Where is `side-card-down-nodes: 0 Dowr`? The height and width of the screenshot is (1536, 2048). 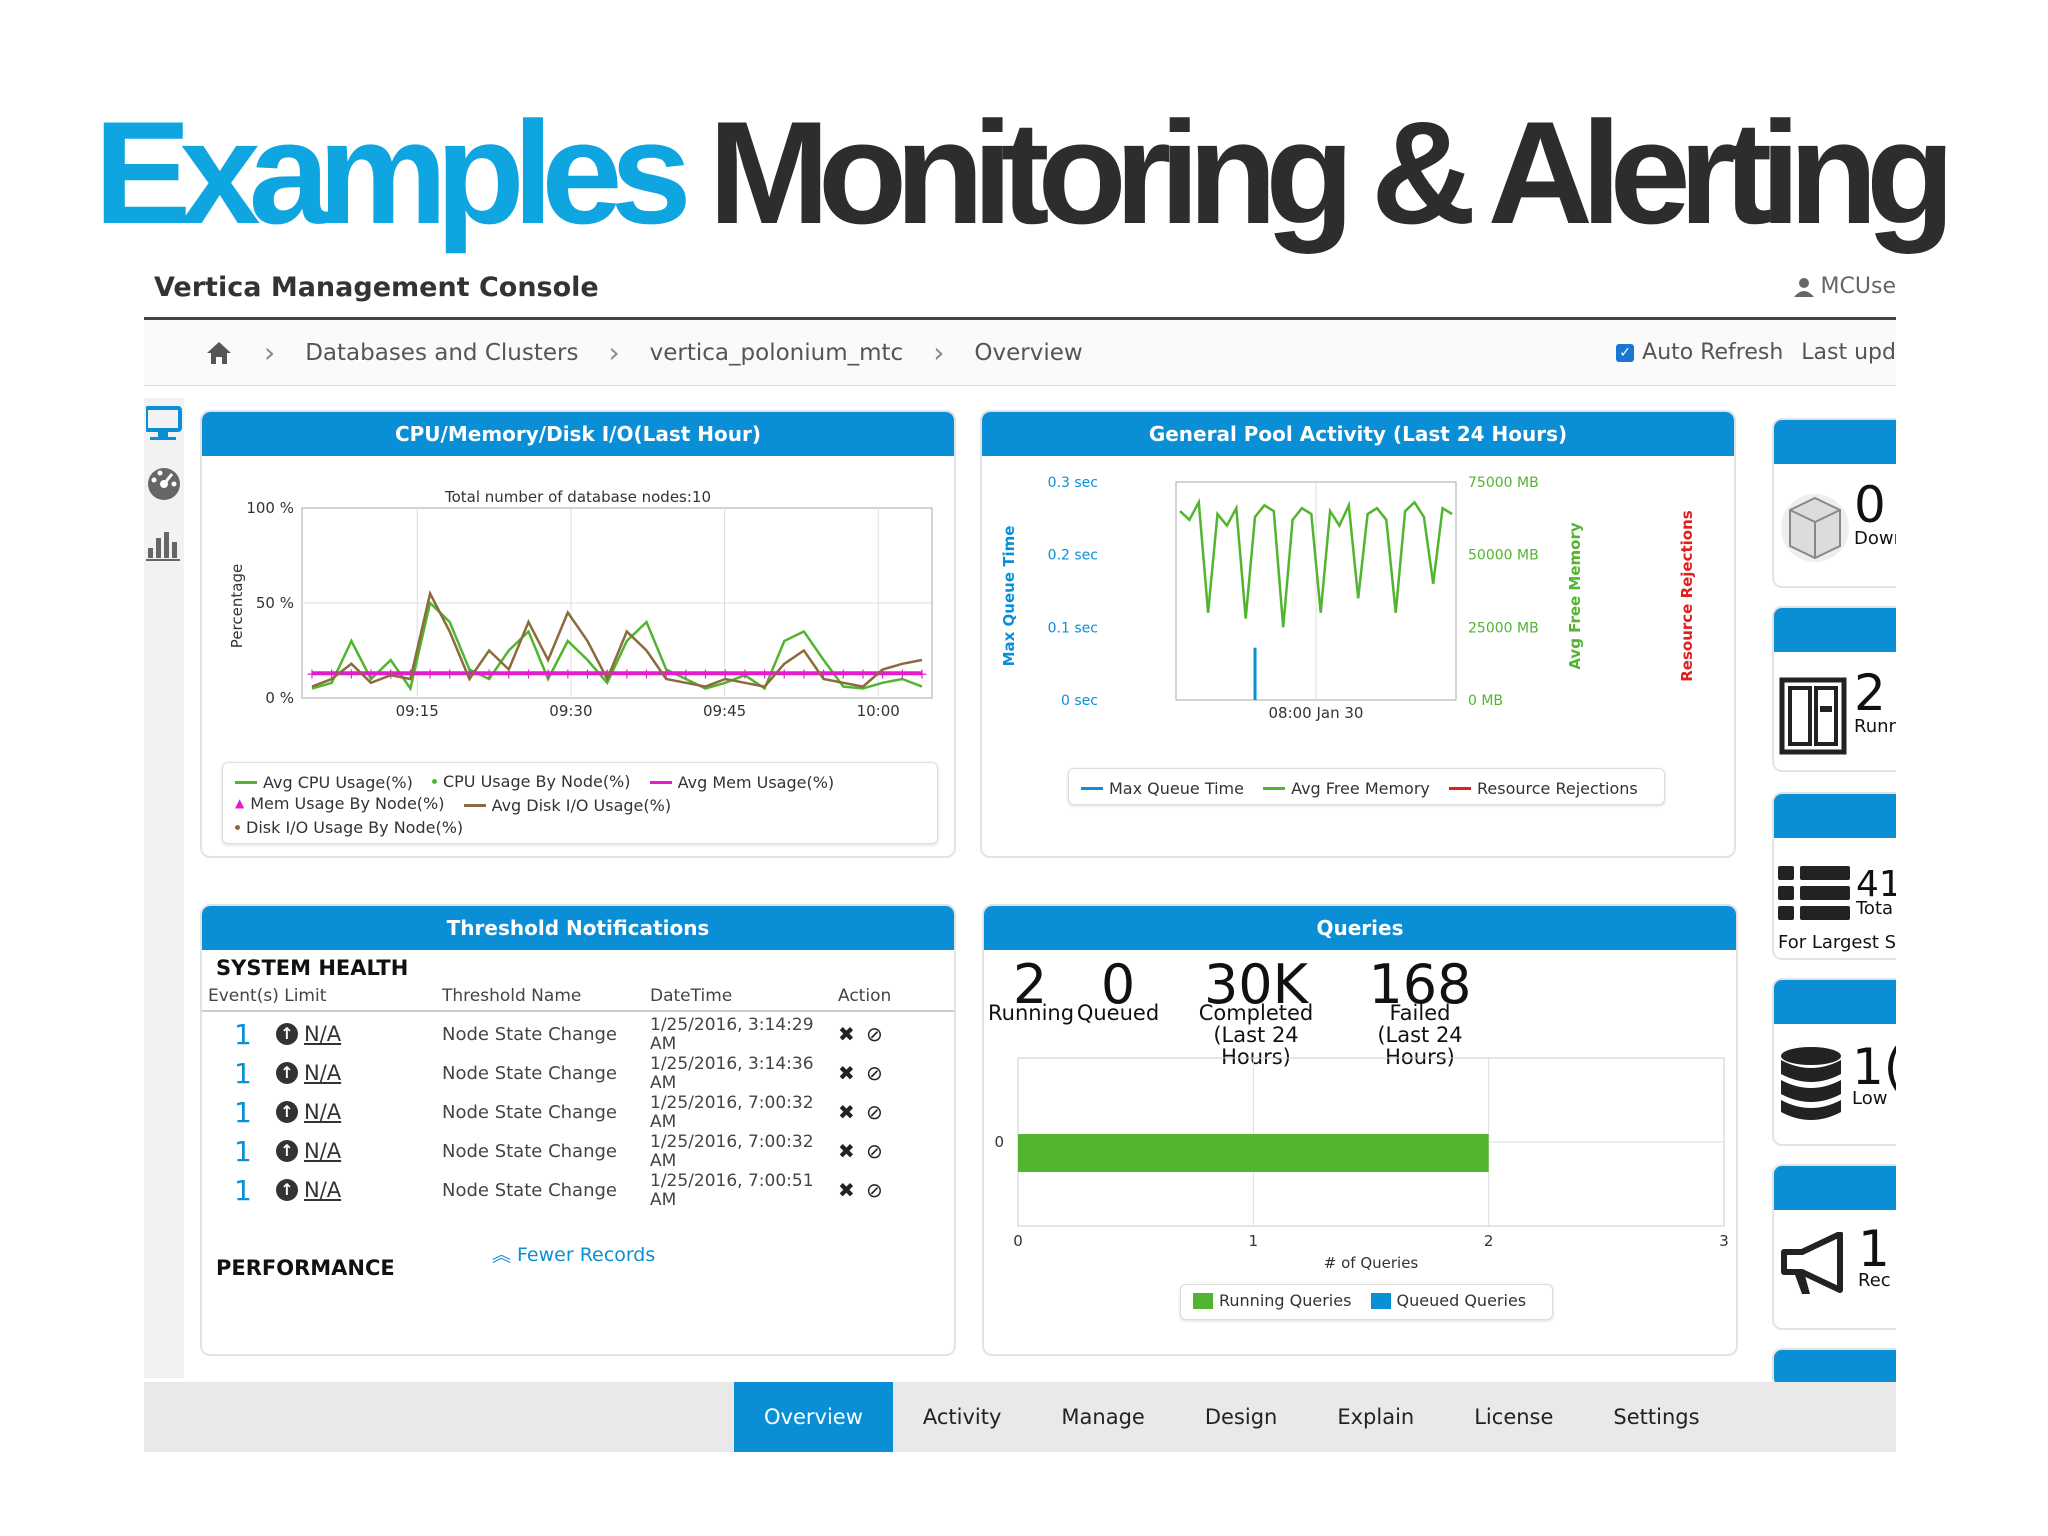 side-card-down-nodes: 0 Dowr is located at coordinates (1834, 503).